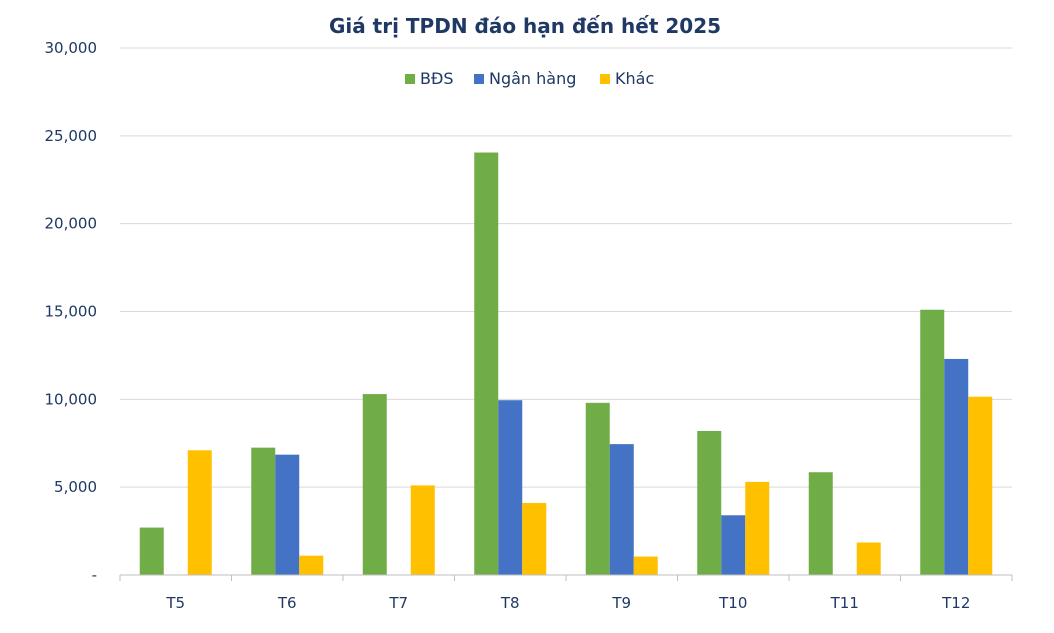 The height and width of the screenshot is (633, 1054). I want to click on x-tick-label: T12, so click(955, 603).